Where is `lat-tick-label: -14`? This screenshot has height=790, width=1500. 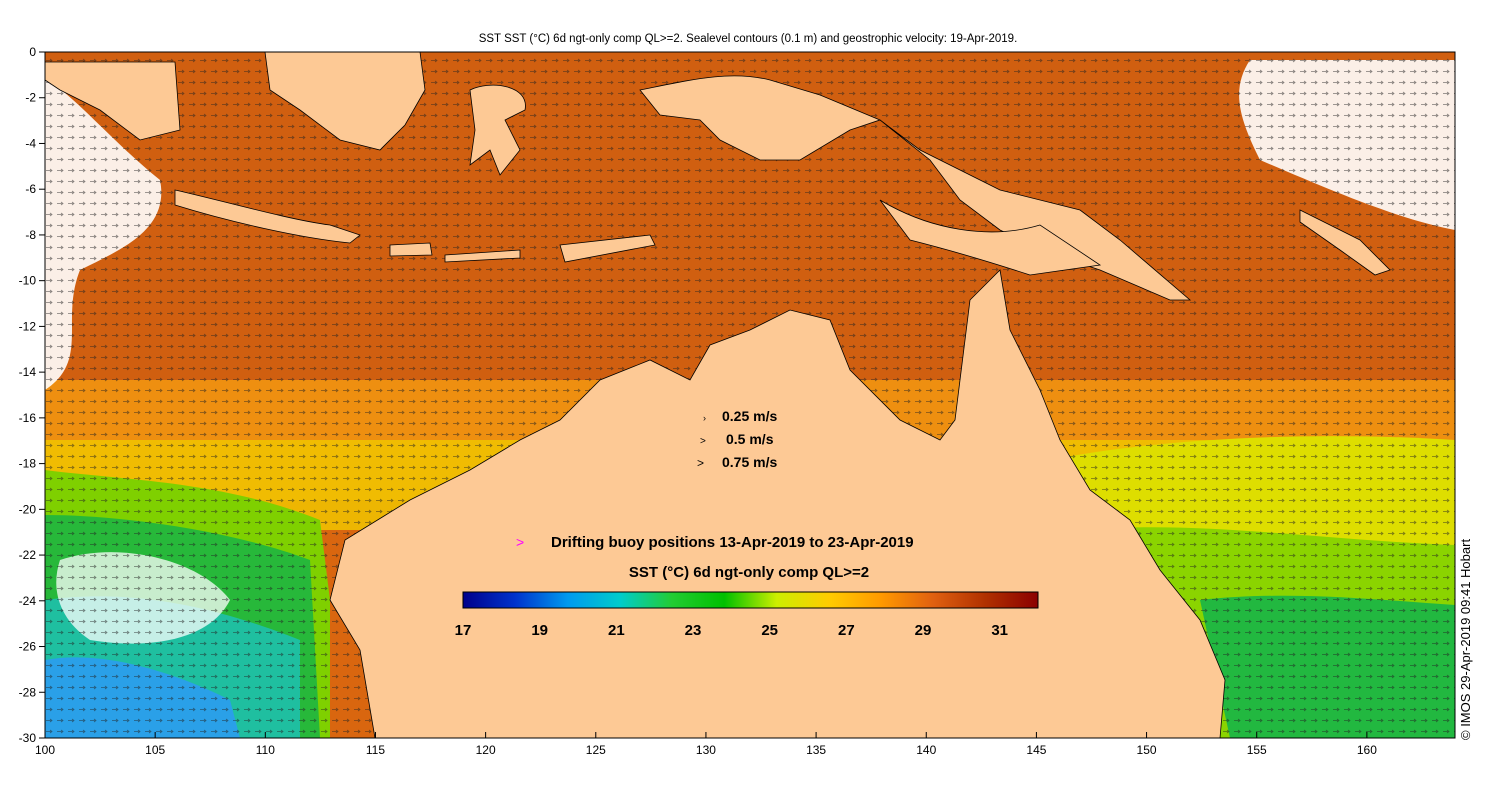 lat-tick-label: -14 is located at coordinates (28, 372).